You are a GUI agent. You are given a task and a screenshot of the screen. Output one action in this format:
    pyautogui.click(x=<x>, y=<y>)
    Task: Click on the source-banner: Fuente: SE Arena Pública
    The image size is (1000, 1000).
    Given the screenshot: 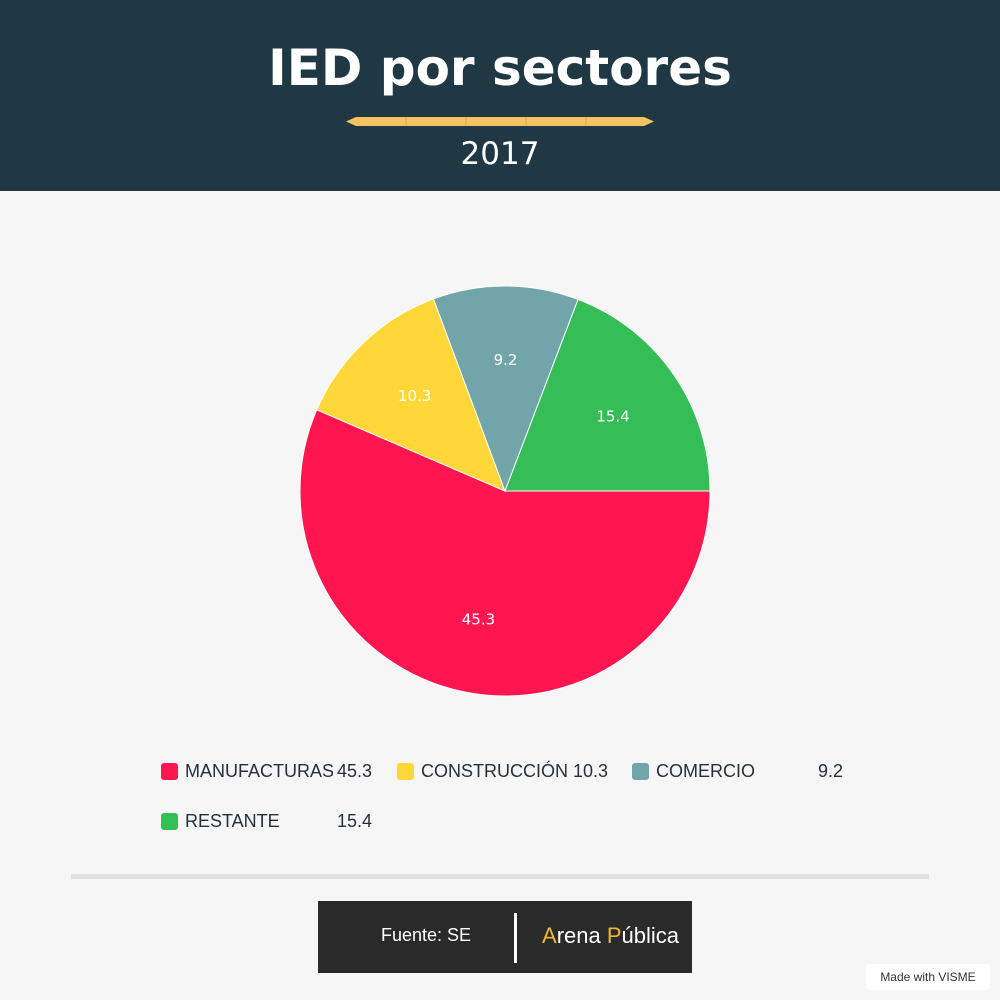 What is the action you would take?
    pyautogui.click(x=505, y=937)
    